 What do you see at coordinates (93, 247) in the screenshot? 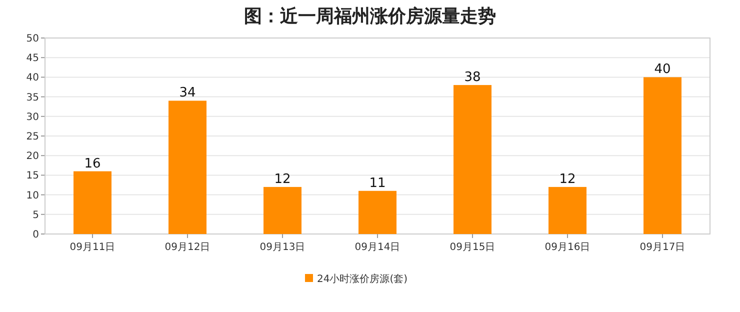
I see `x-tick-label: 09月11日` at bounding box center [93, 247].